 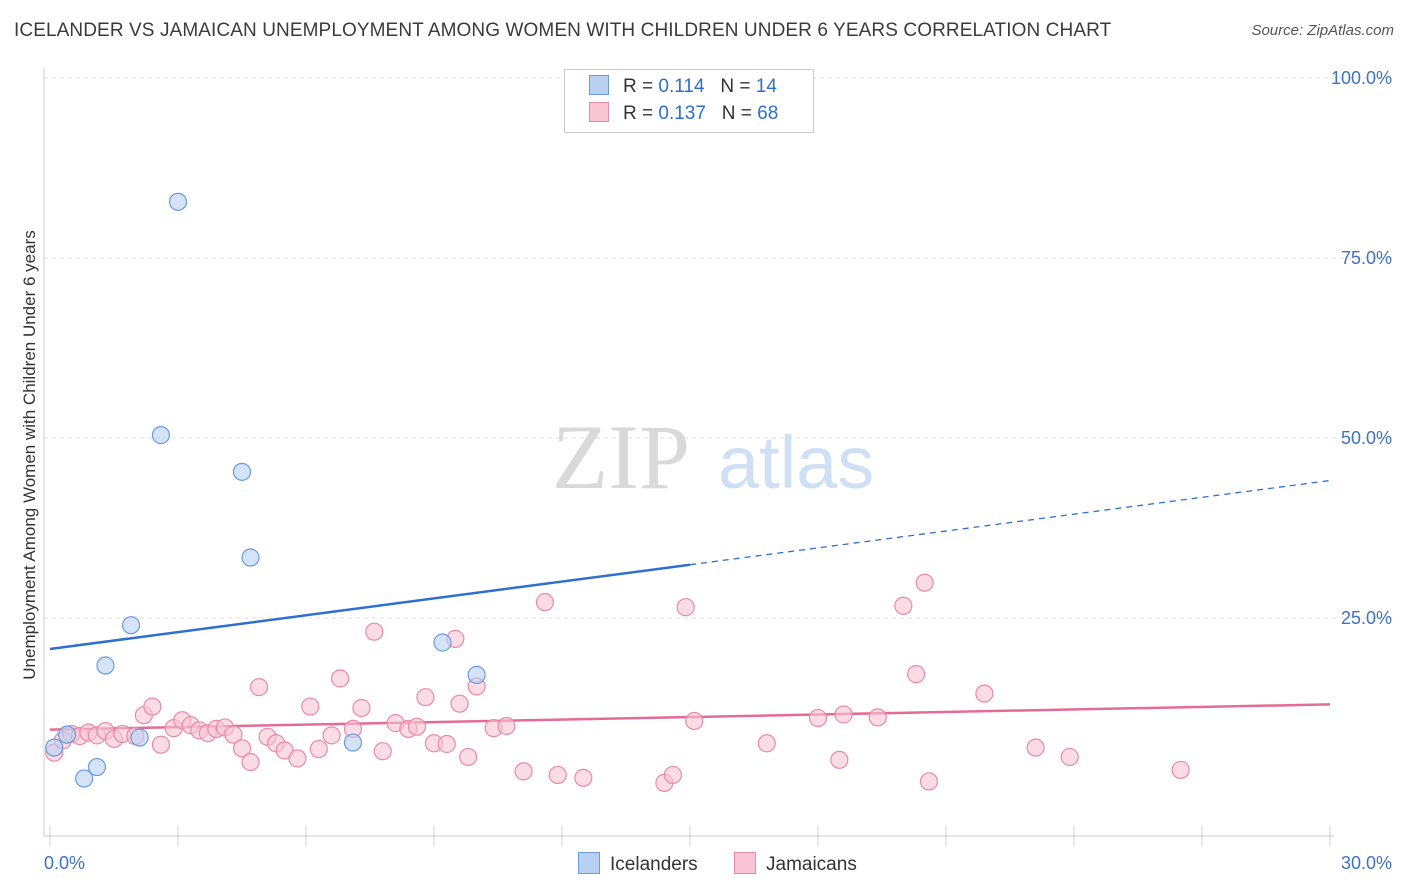 I want to click on bottom-legend-swatch-jamaicans, so click(x=745, y=863).